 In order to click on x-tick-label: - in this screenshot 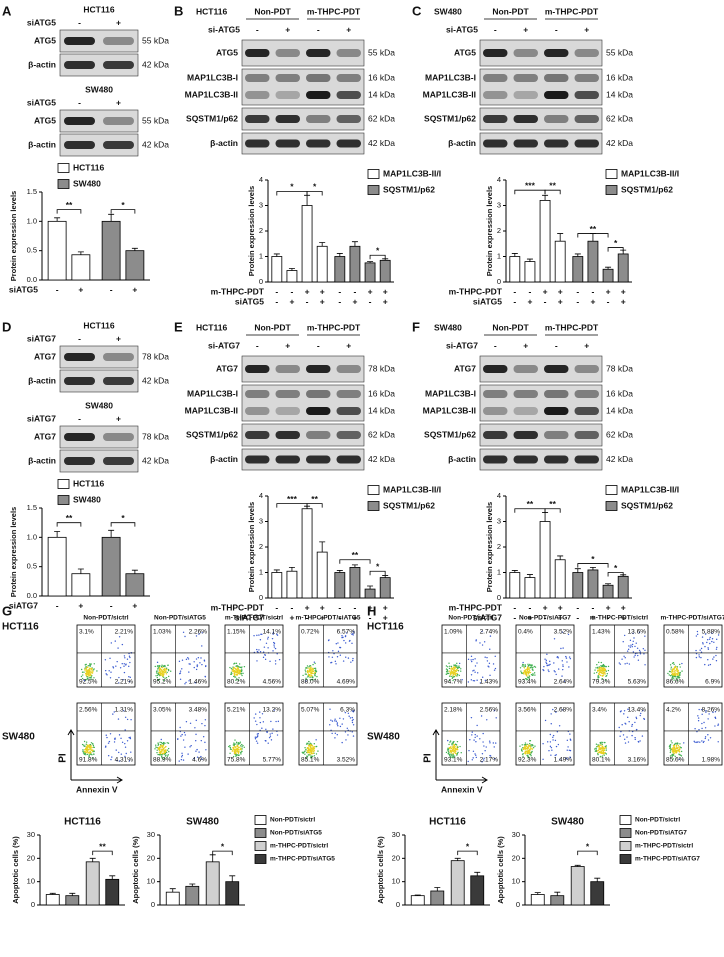, I will do `click(593, 607)`.